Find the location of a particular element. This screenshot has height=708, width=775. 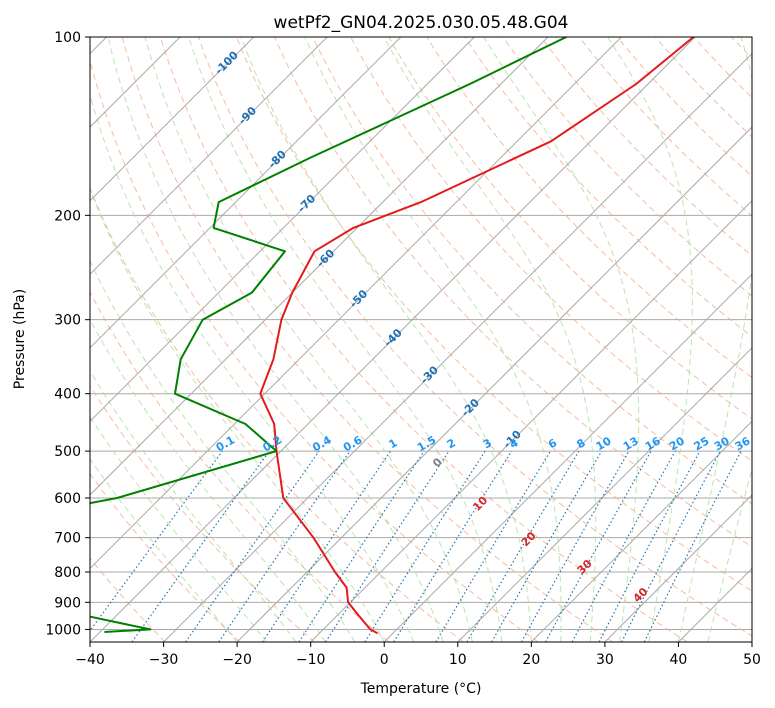

x-tick-label: 20 is located at coordinates (531, 660).